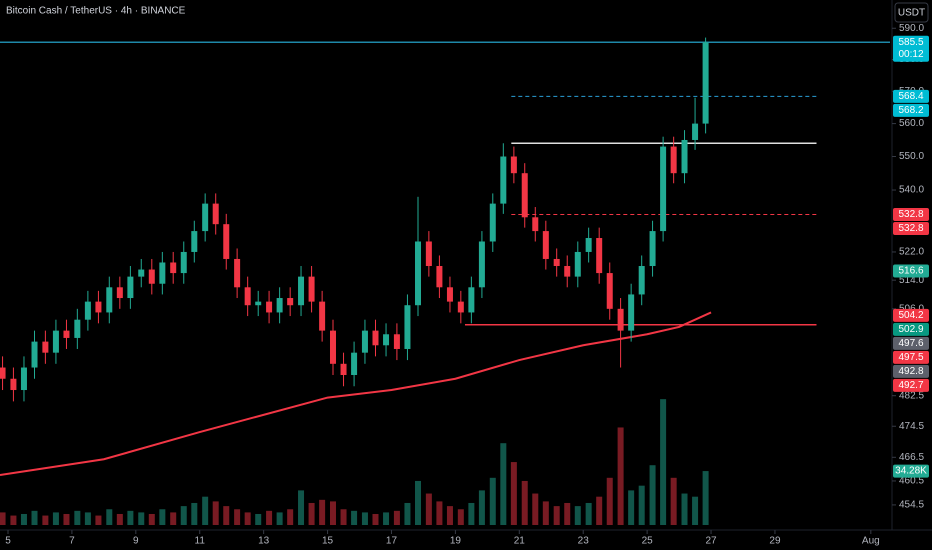 The image size is (932, 550). I want to click on x-tick-label: 19, so click(456, 541).